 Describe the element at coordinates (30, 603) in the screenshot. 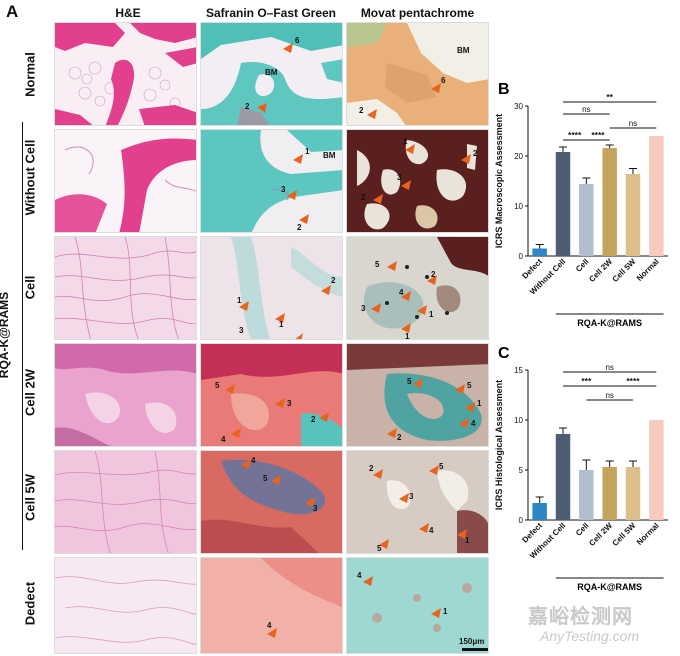

I see `row-label-dedect: Dedect` at that location.